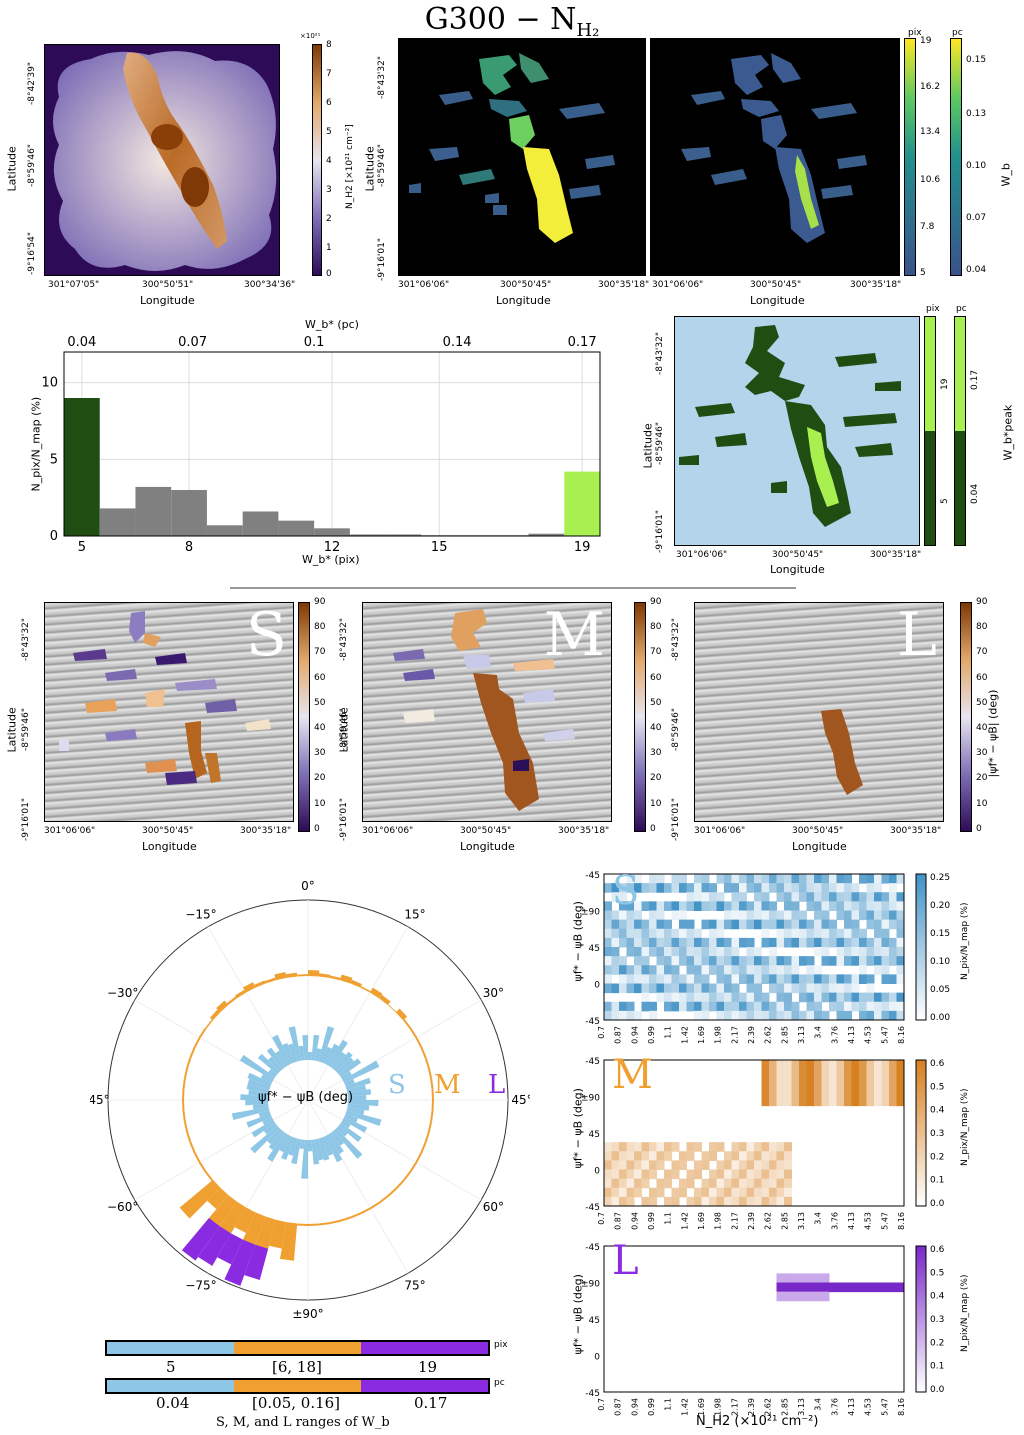 Image resolution: width=1024 pixels, height=1435 pixels. Describe the element at coordinates (801, 1407) in the screenshot. I see `heatmap-xtick: 3.13` at that location.